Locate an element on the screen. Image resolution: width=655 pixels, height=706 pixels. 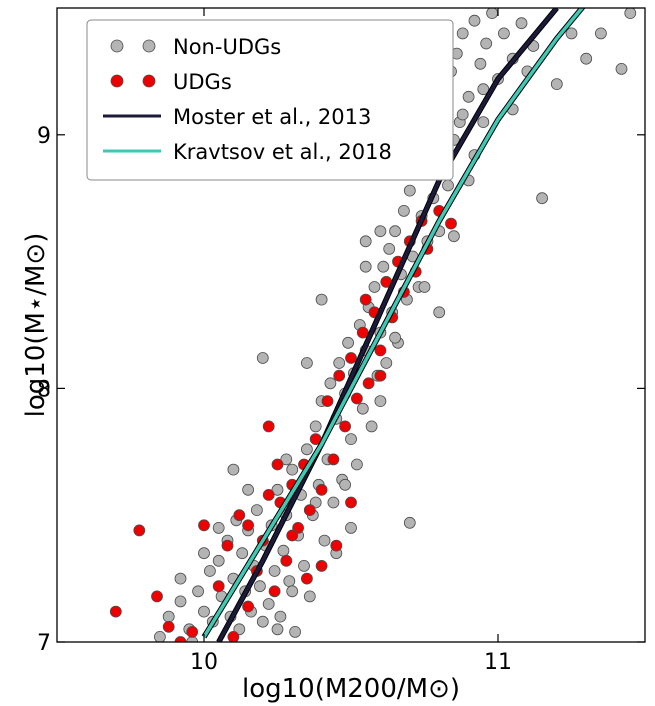
legend-label: Non-UDGs is located at coordinates (227, 47).